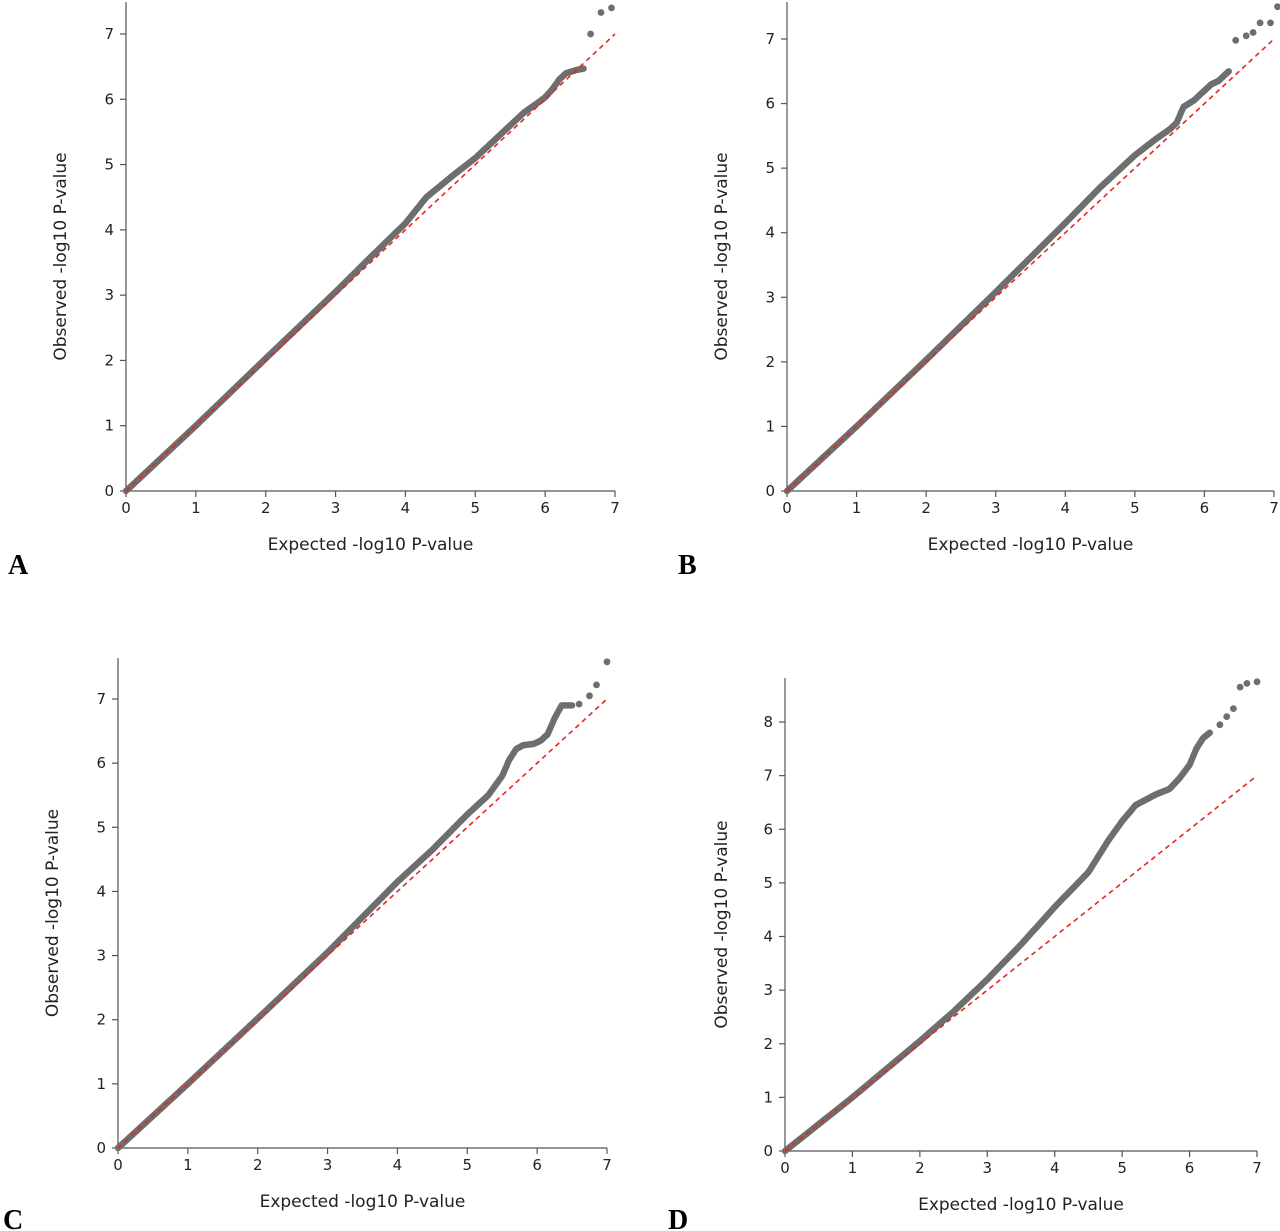  I want to click on panel-letter: A, so click(18, 565).